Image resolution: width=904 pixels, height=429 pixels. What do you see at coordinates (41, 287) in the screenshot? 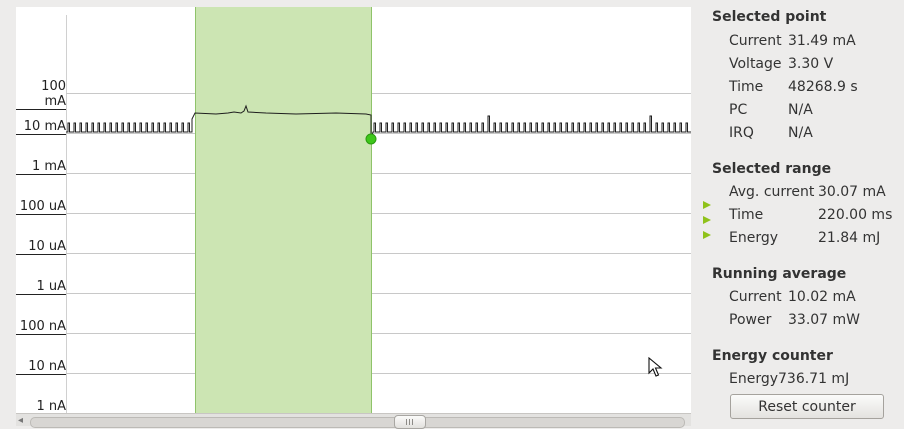
I see `y-label-1ua: 1 uA` at bounding box center [41, 287].